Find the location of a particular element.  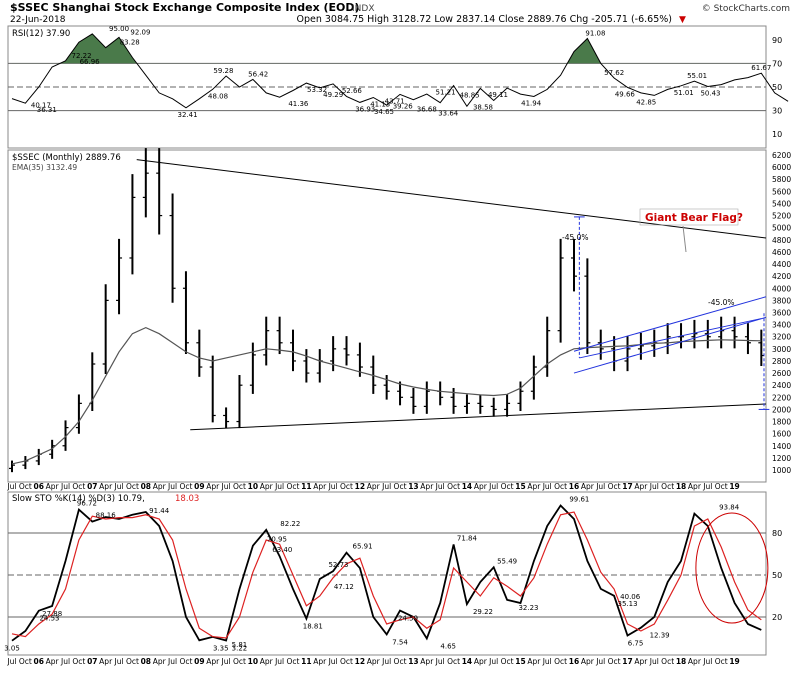

rsi-value-label: 59.28 is located at coordinates (223, 71).